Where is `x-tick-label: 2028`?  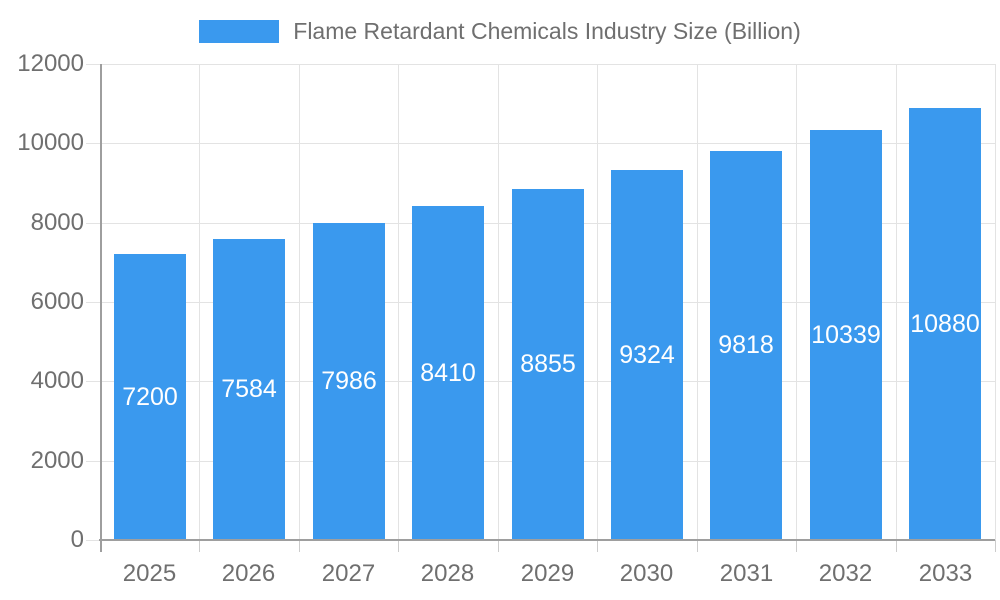
x-tick-label: 2028 is located at coordinates (447, 573).